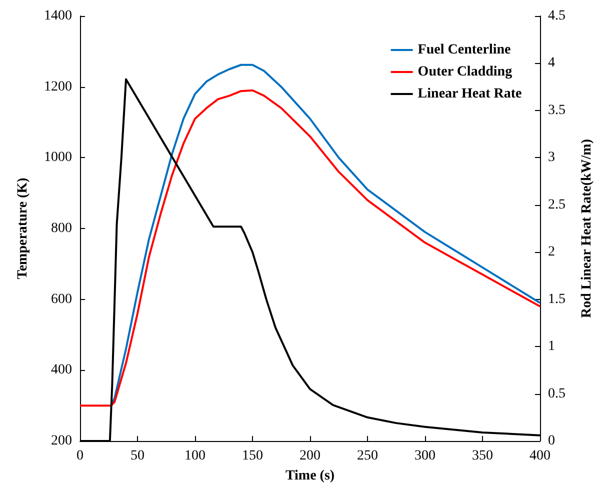 This screenshot has height=496, width=610. I want to click on x-axis-title: Time (s), so click(310, 476).